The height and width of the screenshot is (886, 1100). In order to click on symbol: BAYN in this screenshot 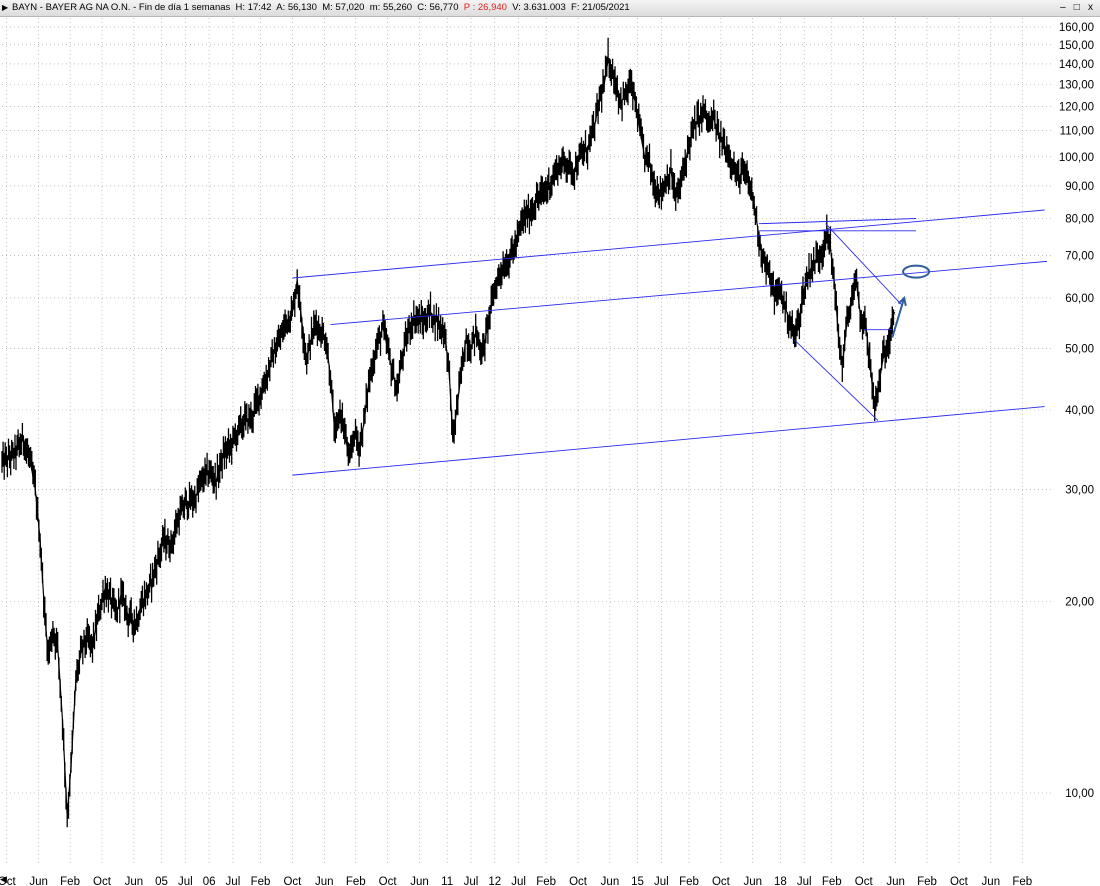, I will do `click(25, 7)`.